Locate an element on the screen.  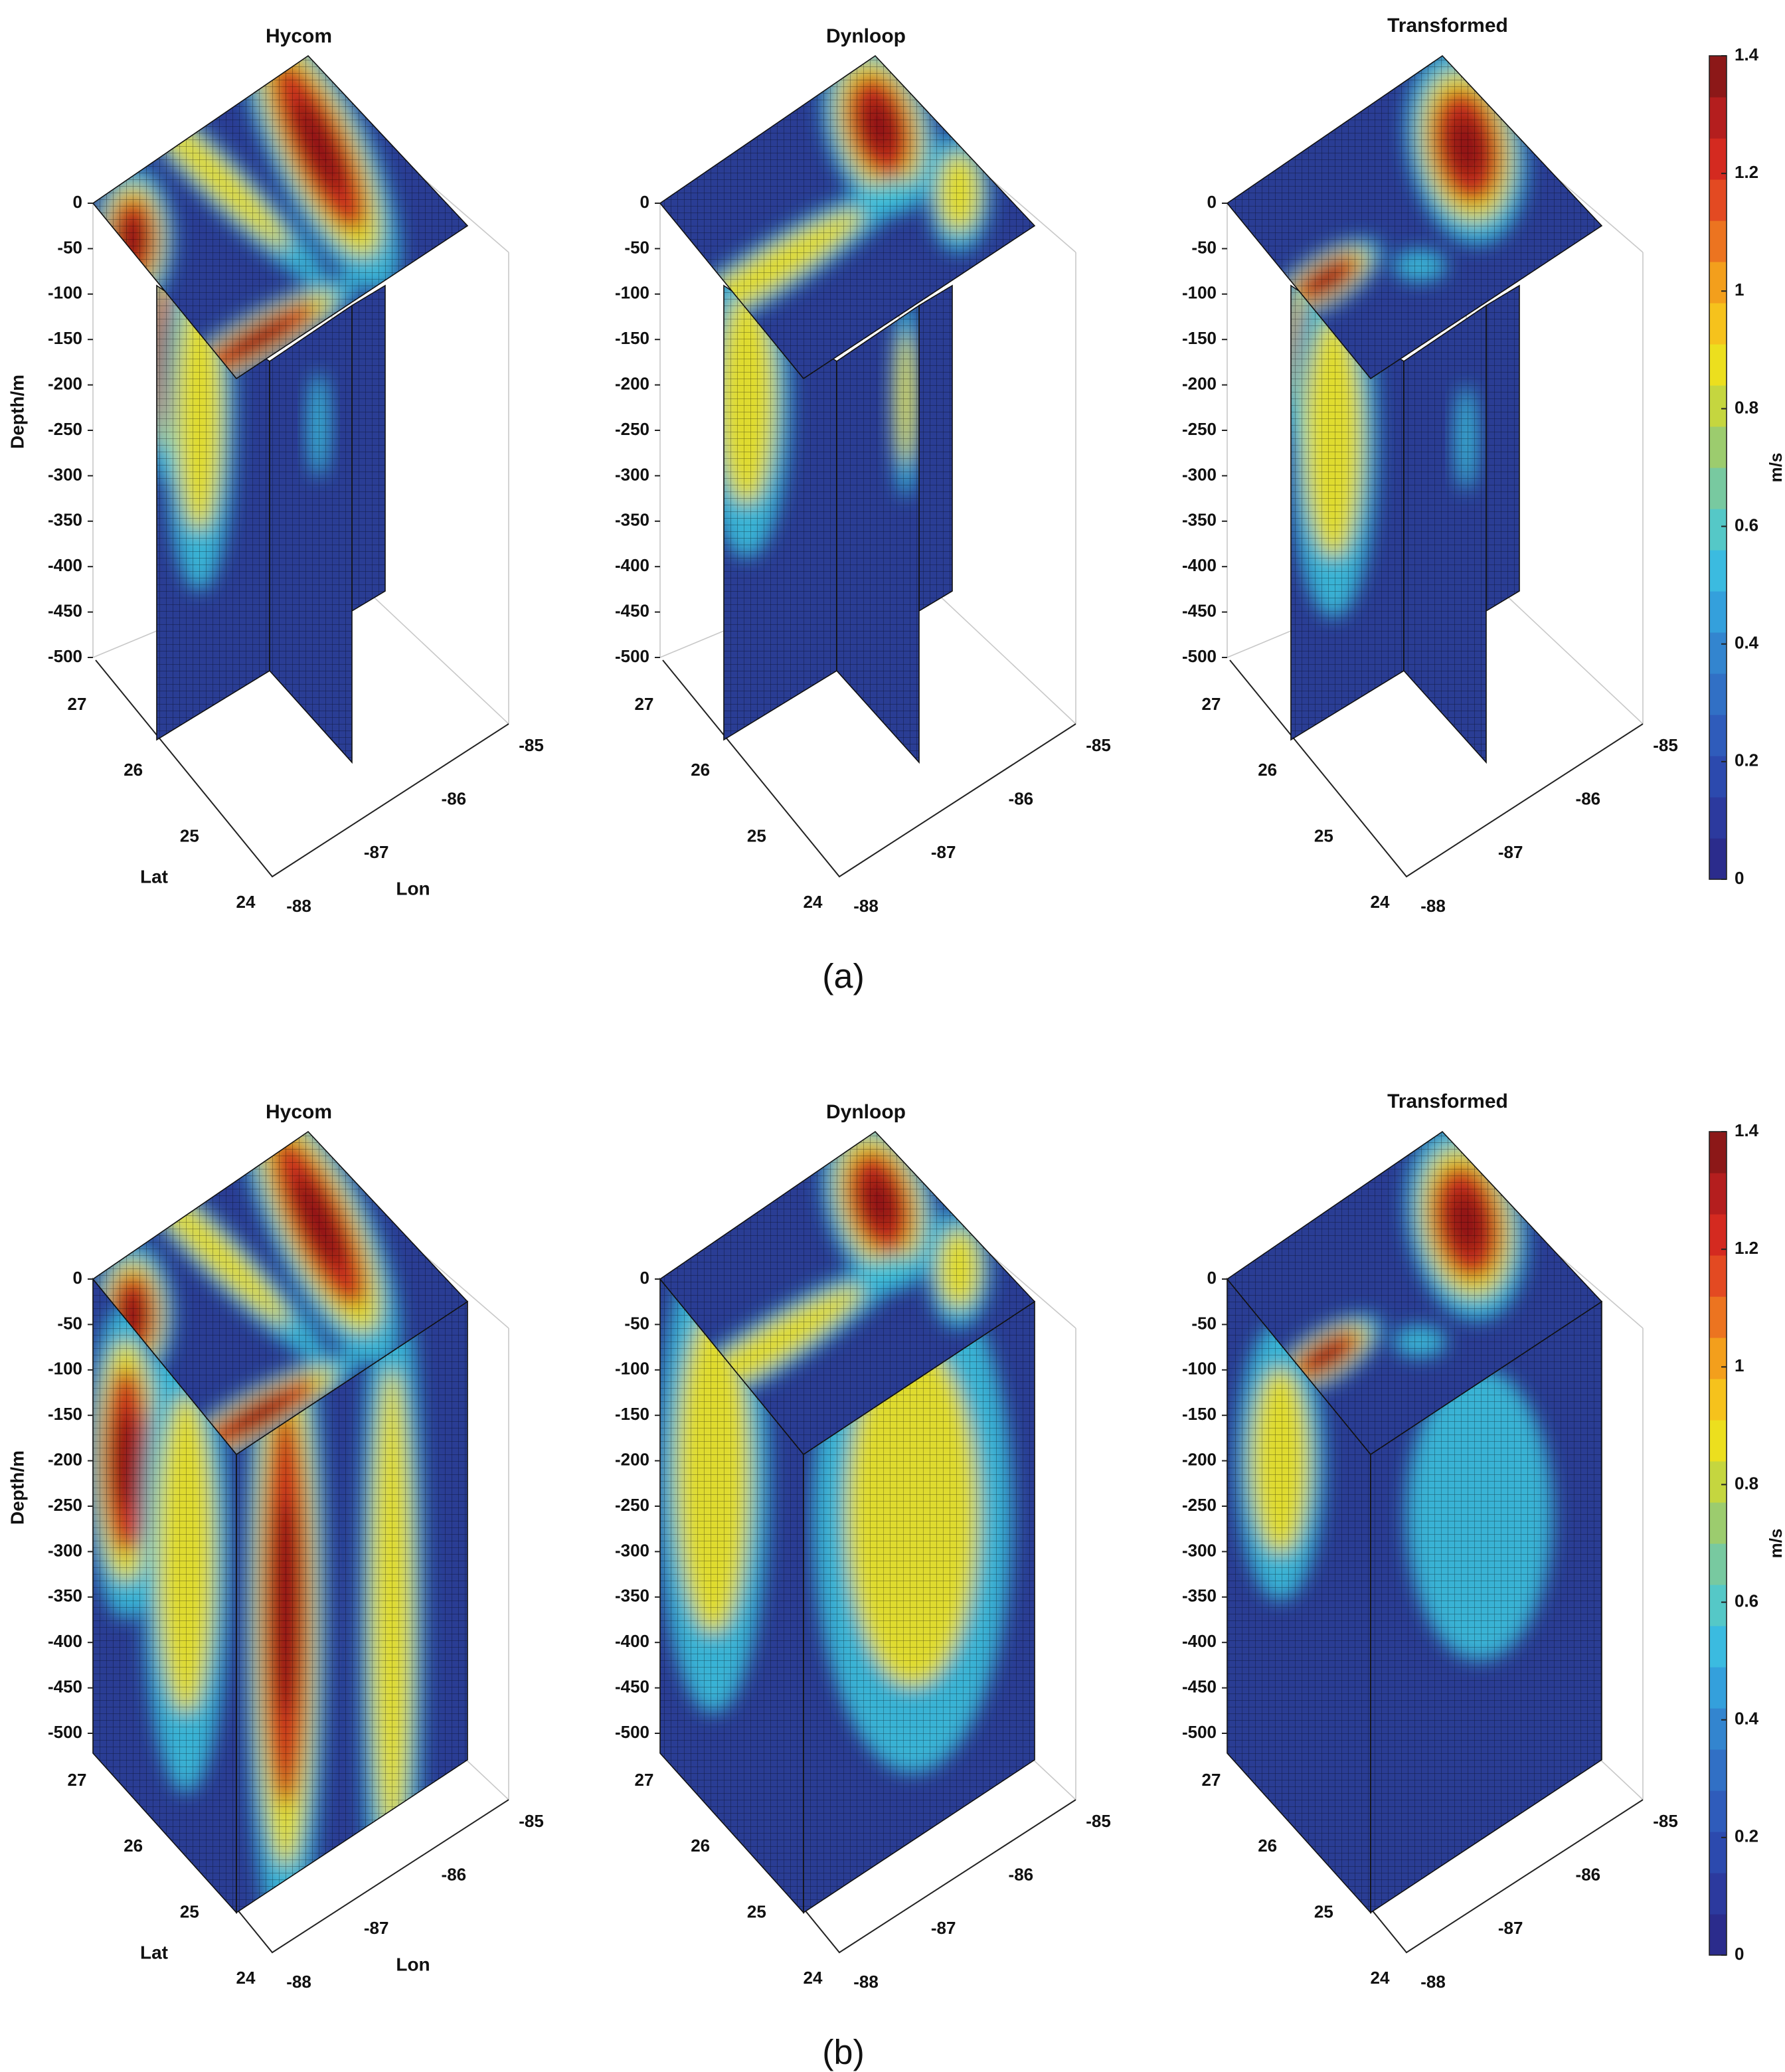
z-tick-label: -350 is located at coordinates (1199, 520).